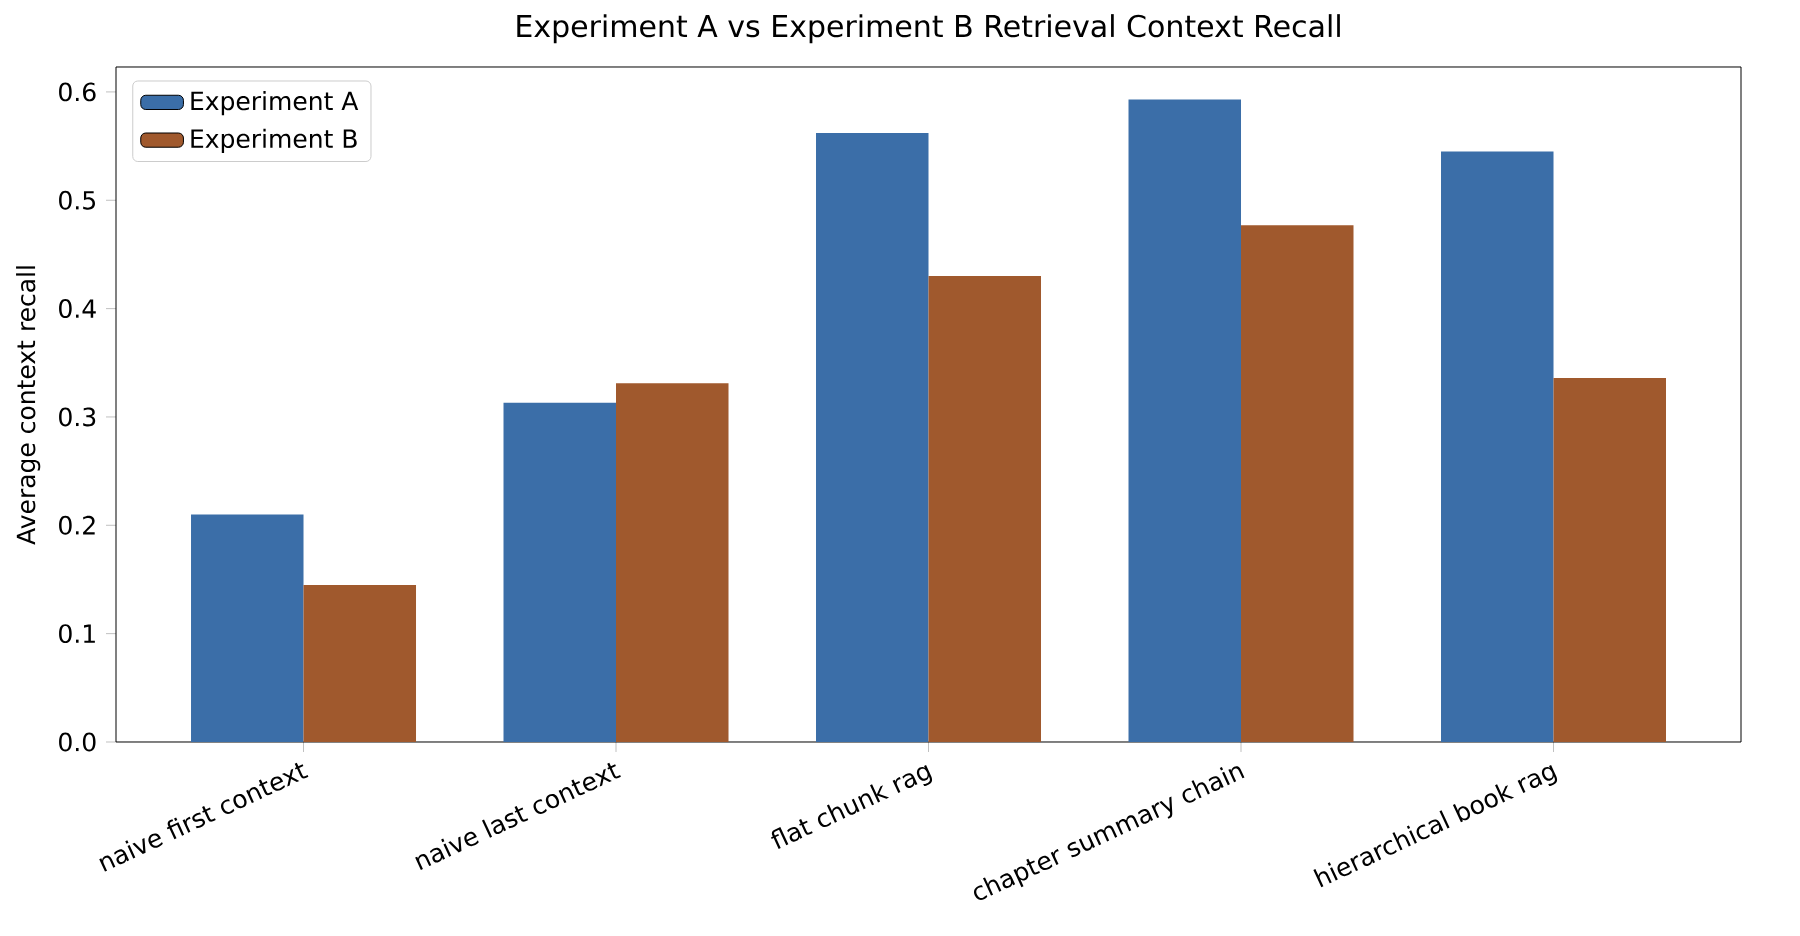 The image size is (1800, 936). What do you see at coordinates (77, 309) in the screenshot?
I see `y-tick-label: 0.4` at bounding box center [77, 309].